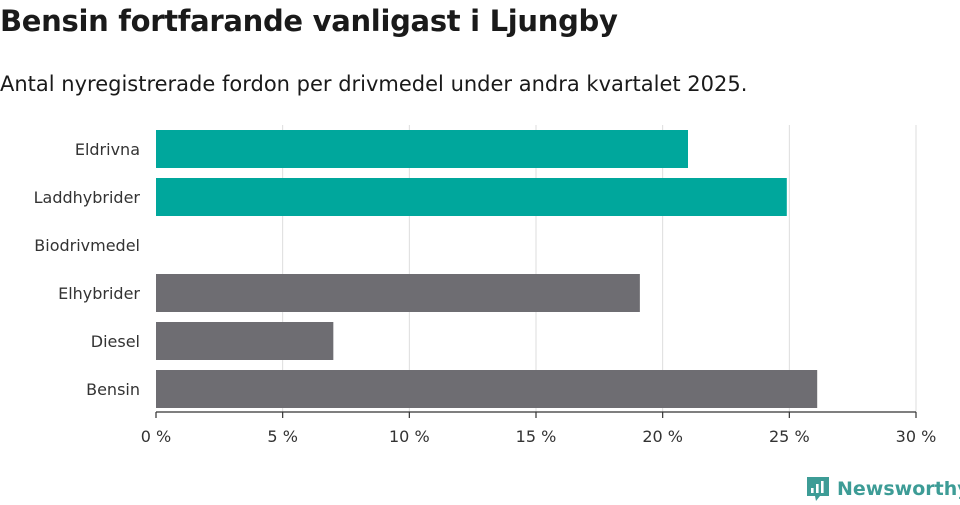 The height and width of the screenshot is (505, 960). Describe the element at coordinates (87, 197) in the screenshot. I see `category-label: Laddhybrider` at that location.